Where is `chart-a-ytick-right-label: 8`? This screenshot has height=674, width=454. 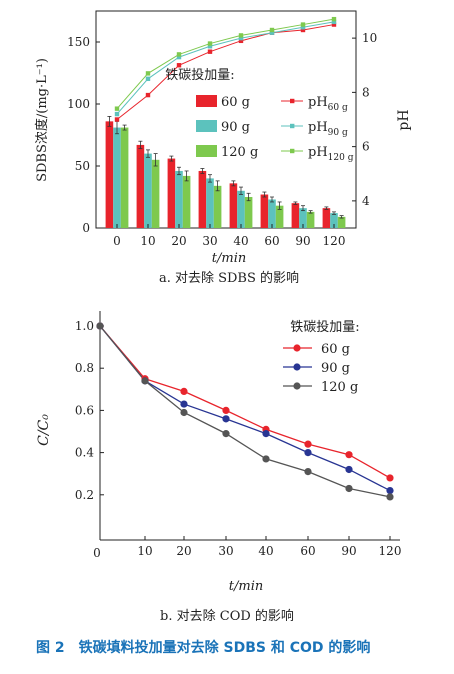
chart-a-ytick-right-label: 8 is located at coordinates (366, 92).